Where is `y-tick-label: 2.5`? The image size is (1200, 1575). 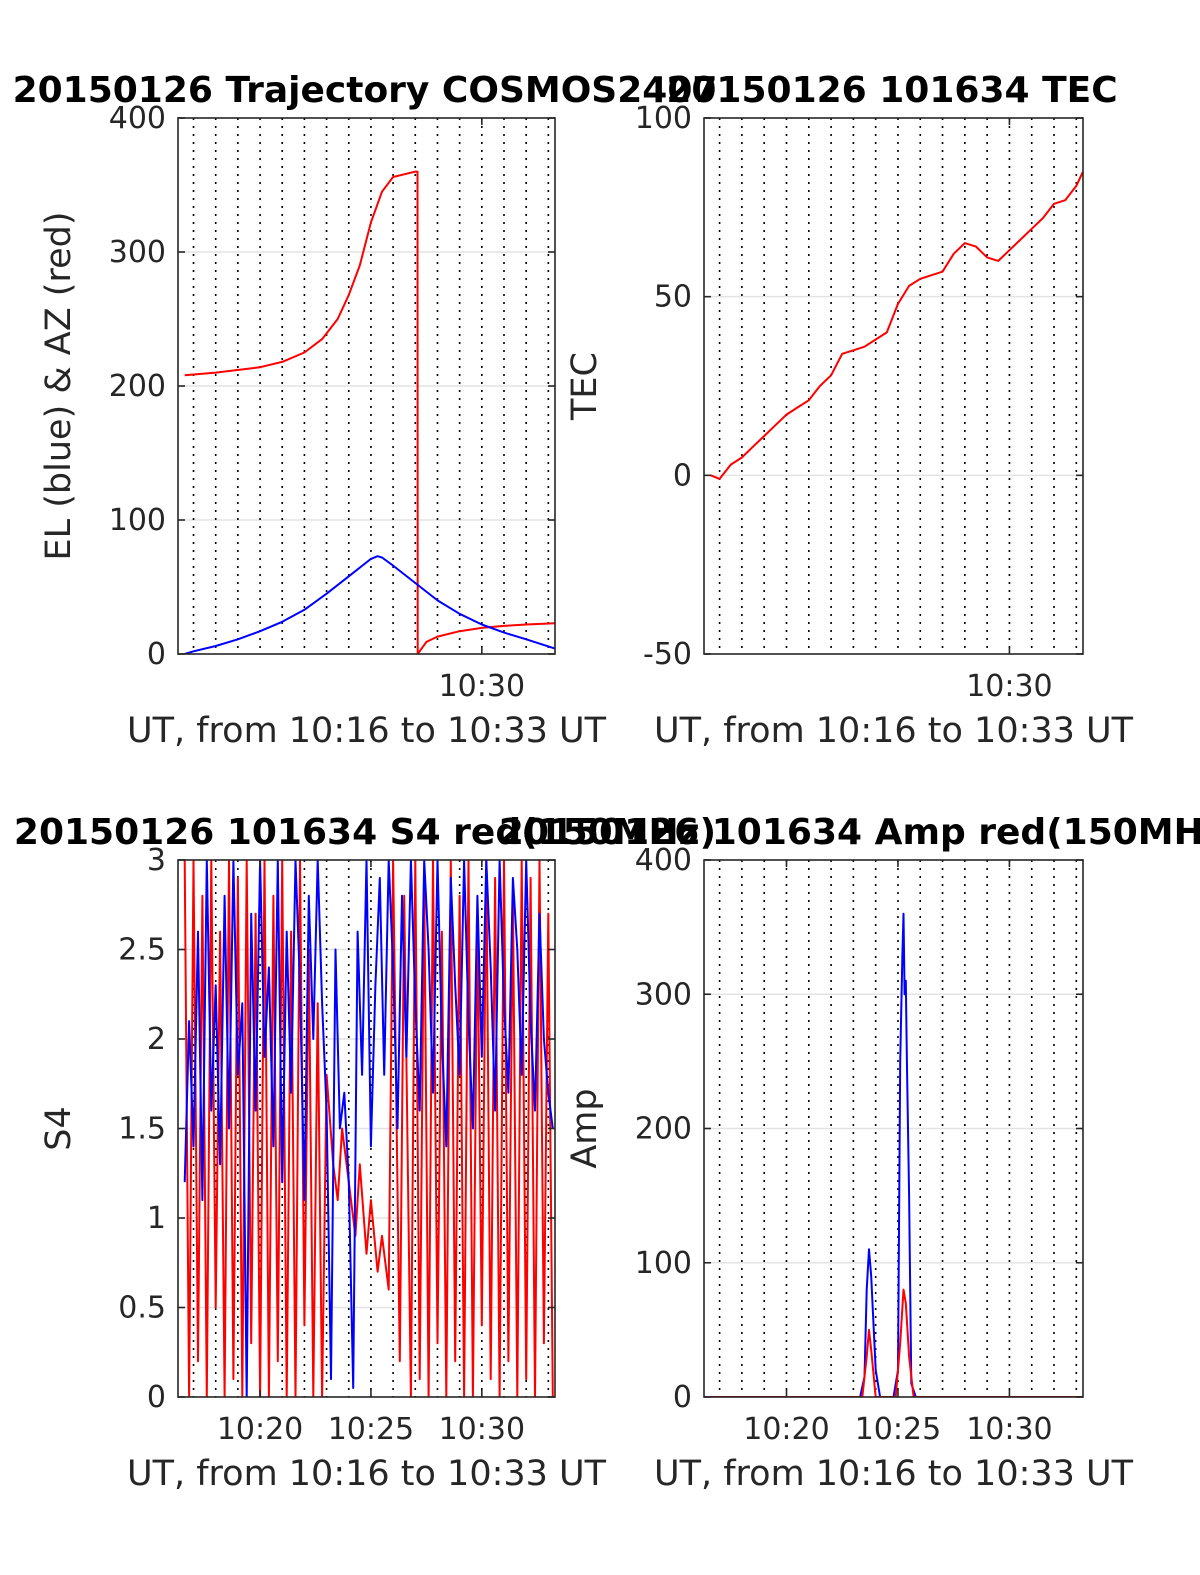
y-tick-label: 2.5 is located at coordinates (142, 950).